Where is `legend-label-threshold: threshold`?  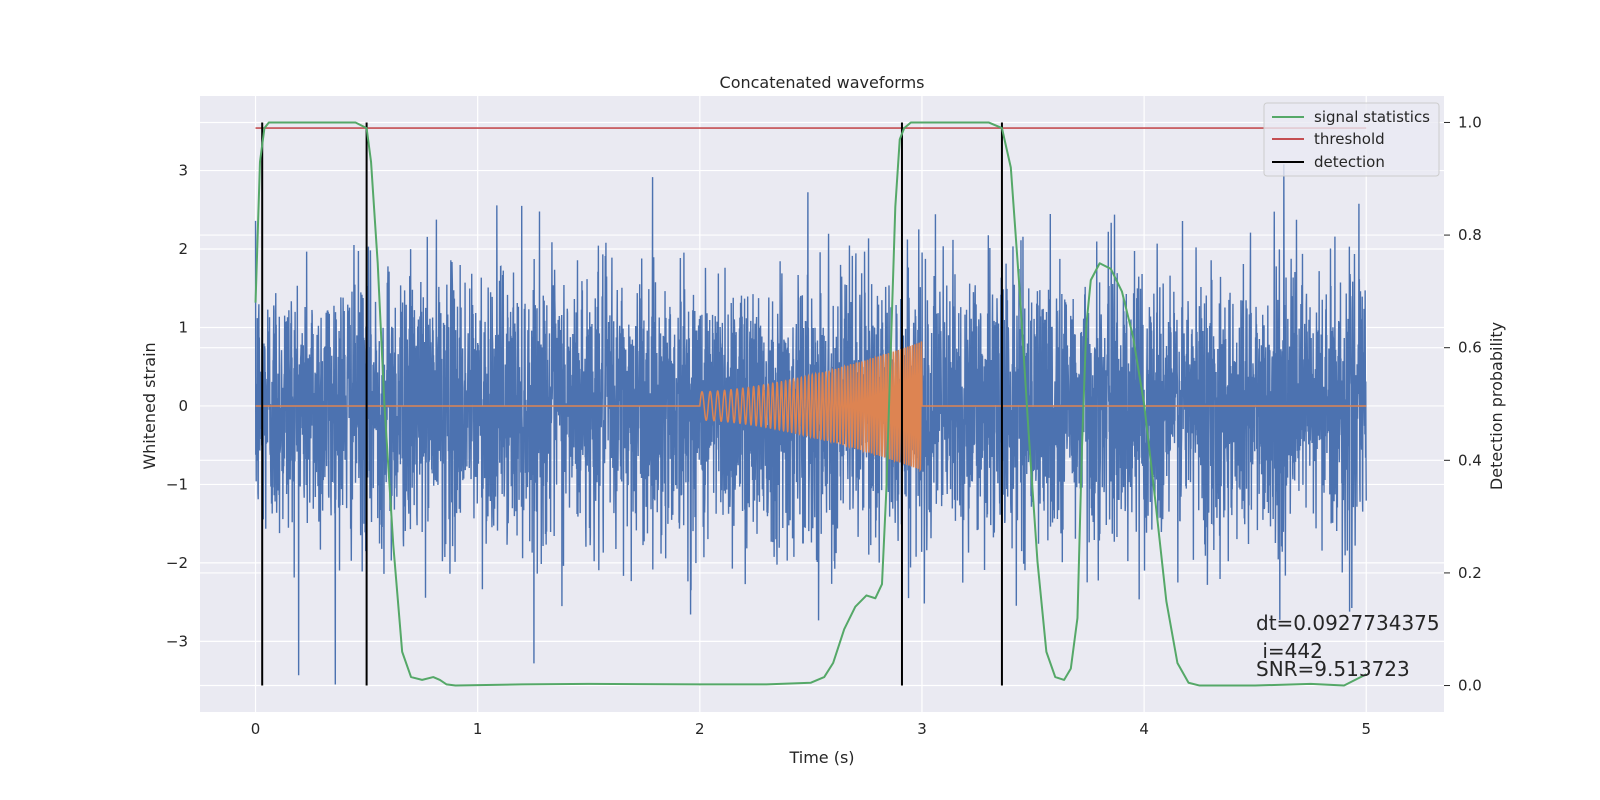 legend-label-threshold: threshold is located at coordinates (1349, 139).